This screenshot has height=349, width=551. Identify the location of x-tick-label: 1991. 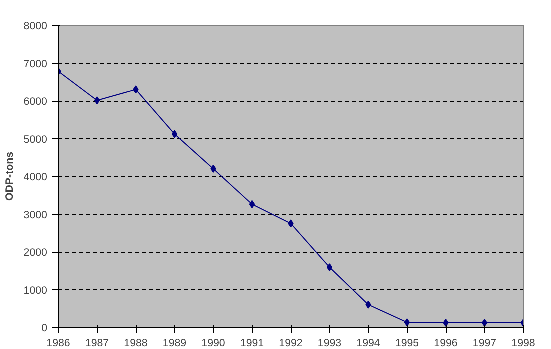
(252, 343).